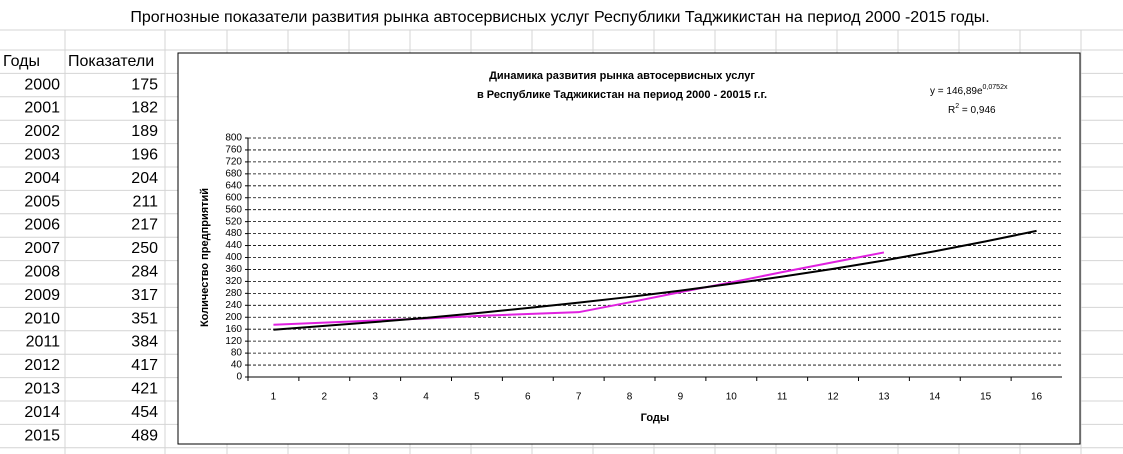 This screenshot has width=1123, height=454. What do you see at coordinates (42, 389) in the screenshot?
I see `year-cell: 2013` at bounding box center [42, 389].